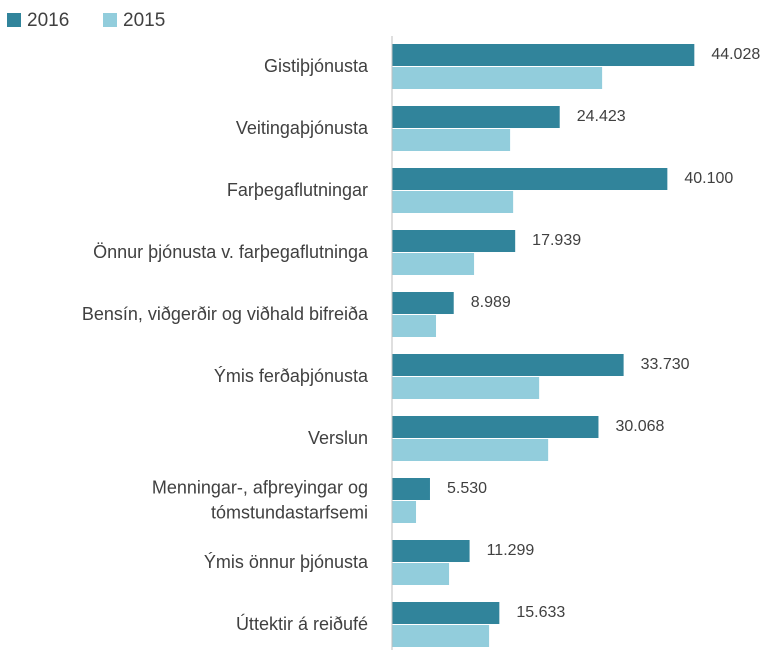 Image resolution: width=771 pixels, height=651 pixels. I want to click on legend-label: 2015, so click(144, 20).